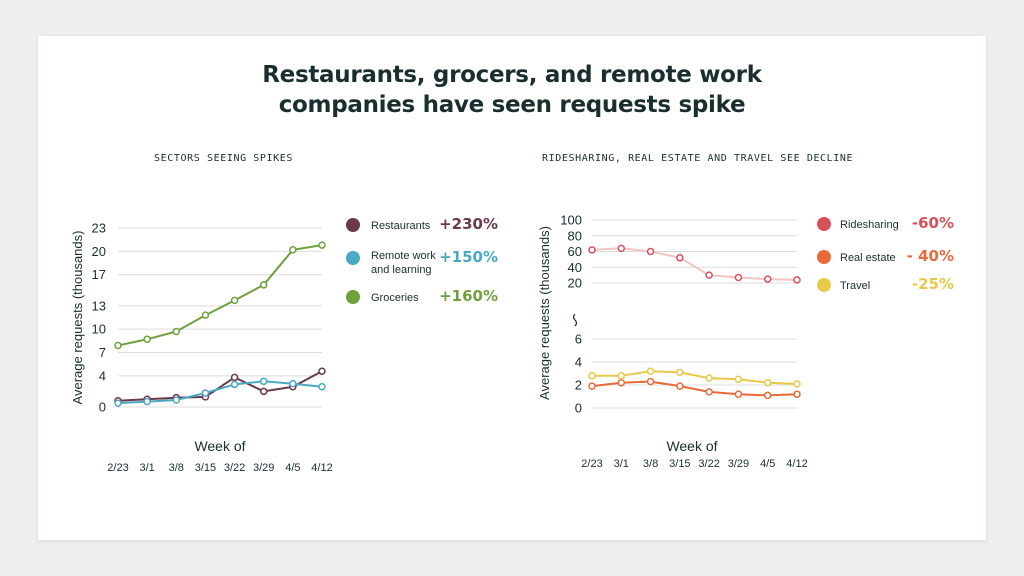 The image size is (1024, 576). Describe the element at coordinates (796, 464) in the screenshot. I see `right-x-tick-label: 4/12` at that location.